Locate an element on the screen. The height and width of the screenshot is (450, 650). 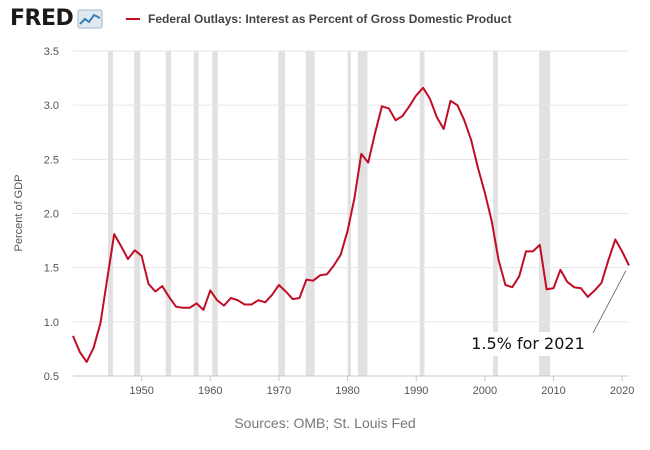
x-tick-label: 2010 is located at coordinates (553, 391).